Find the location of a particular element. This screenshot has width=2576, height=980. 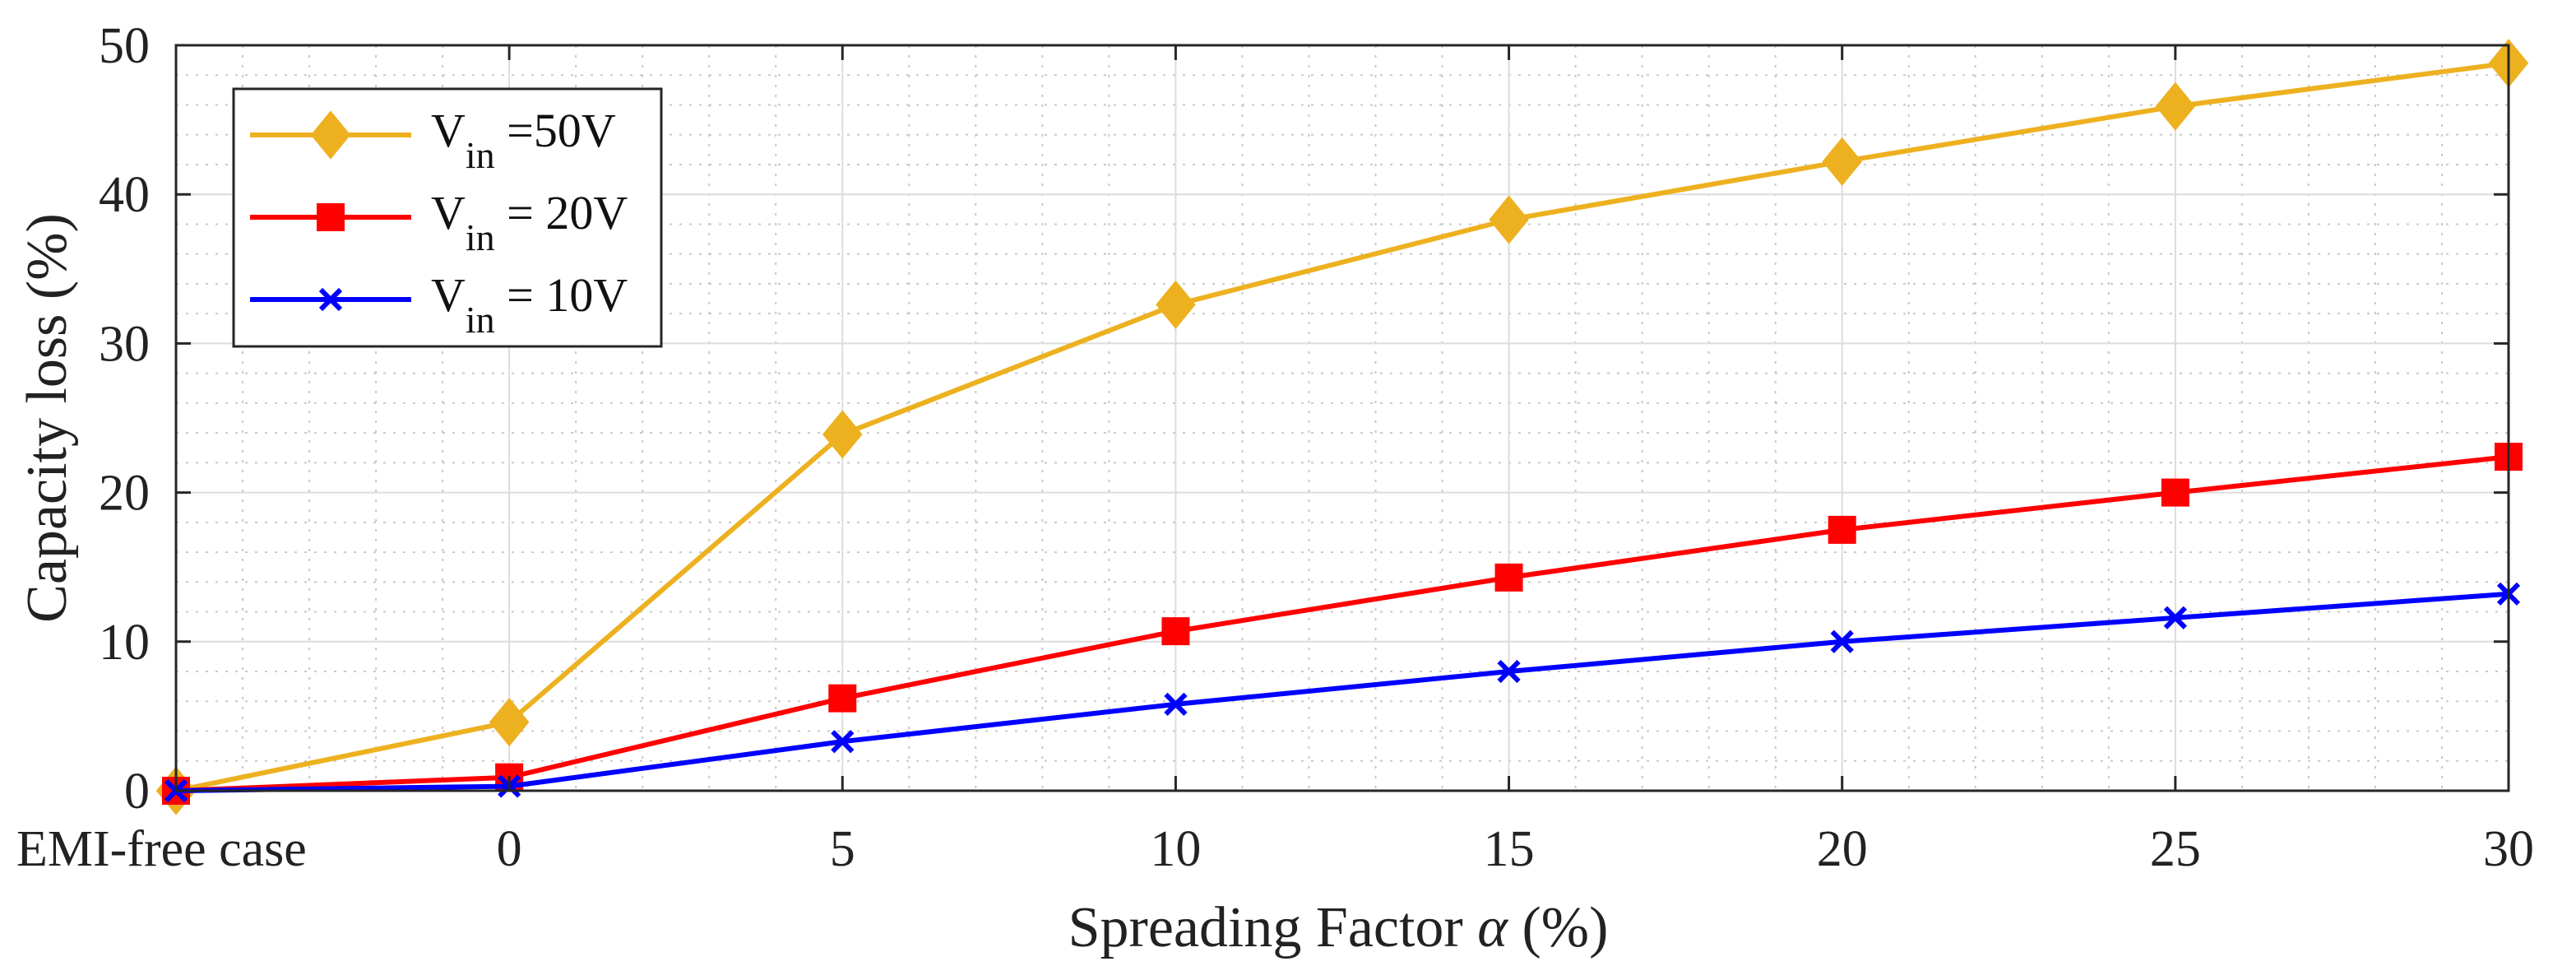

y-tick-labels: 0 10 20 30 40 50 is located at coordinates (125, 419).